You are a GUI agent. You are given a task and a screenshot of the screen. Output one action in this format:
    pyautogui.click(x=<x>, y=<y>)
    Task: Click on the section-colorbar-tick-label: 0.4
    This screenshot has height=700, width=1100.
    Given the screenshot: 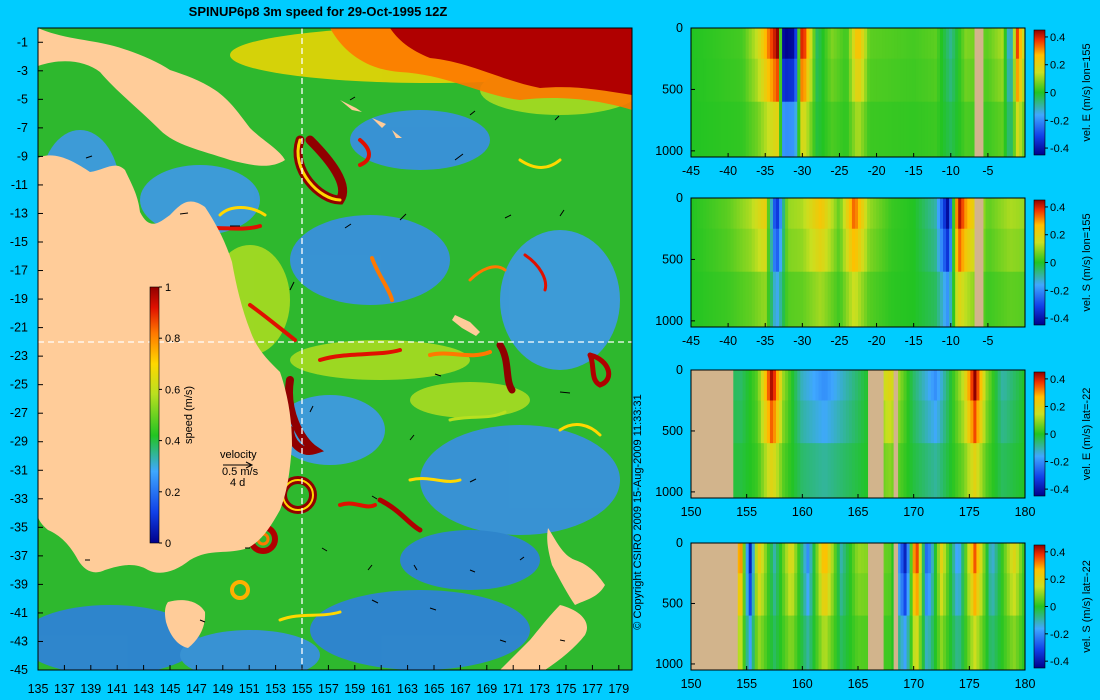 What is the action you would take?
    pyautogui.click(x=1057, y=208)
    